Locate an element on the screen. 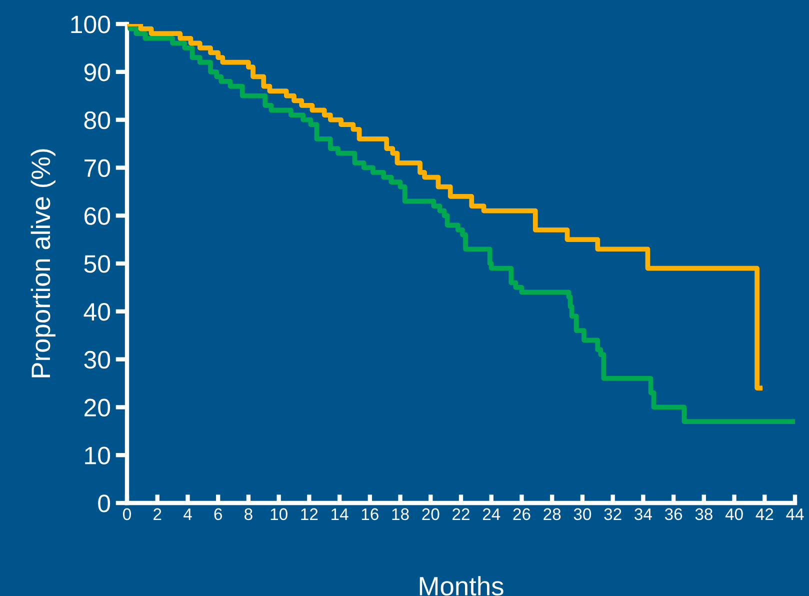 The width and height of the screenshot is (809, 596). x-tick-label: 42 is located at coordinates (765, 514).